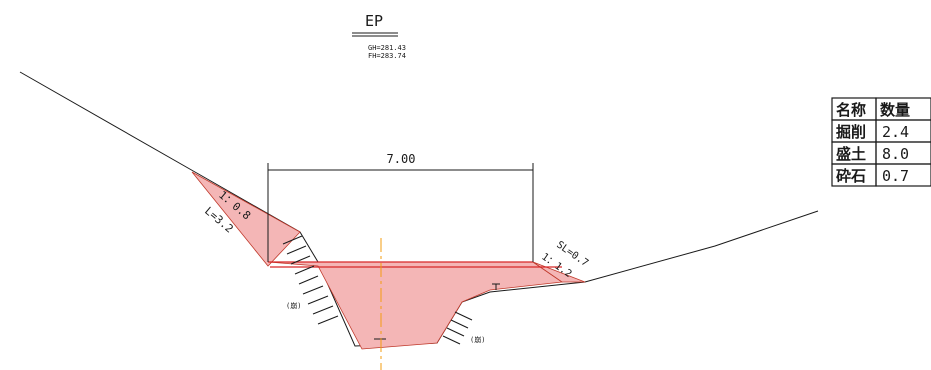  What do you see at coordinates (415, 305) in the screenshot?
I see `main-fill-region` at bounding box center [415, 305].